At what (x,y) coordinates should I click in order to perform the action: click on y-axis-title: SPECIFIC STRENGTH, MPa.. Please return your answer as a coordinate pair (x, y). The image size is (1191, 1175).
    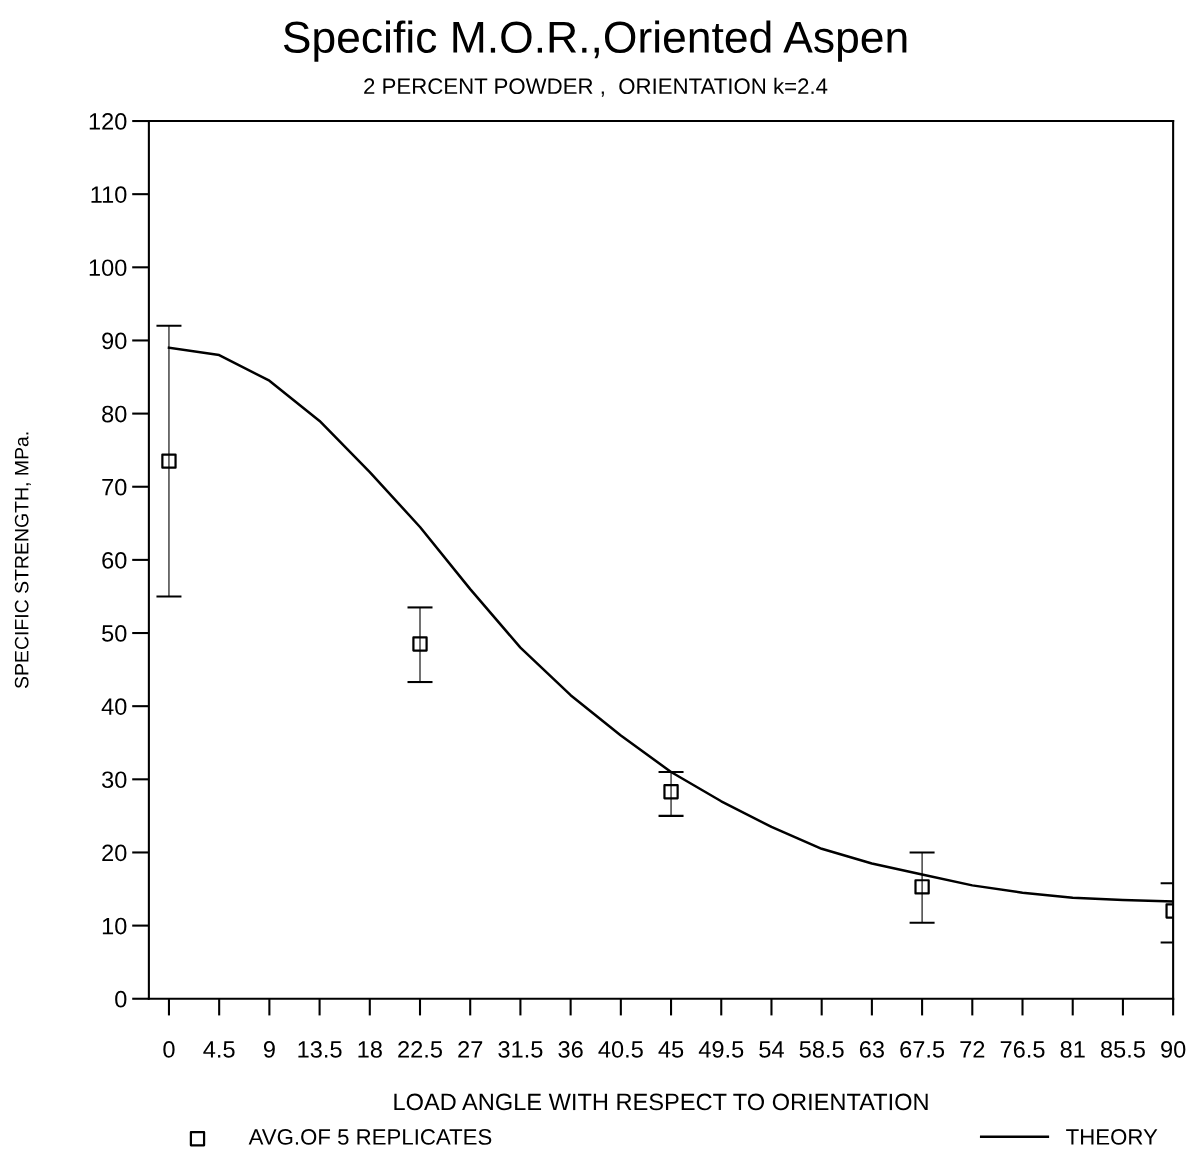
    Looking at the image, I should click on (22, 560).